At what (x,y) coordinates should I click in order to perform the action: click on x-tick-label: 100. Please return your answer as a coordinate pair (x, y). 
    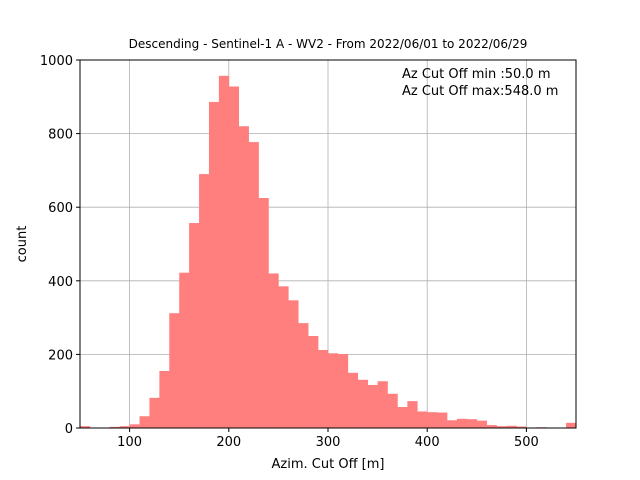
    Looking at the image, I should click on (129, 442).